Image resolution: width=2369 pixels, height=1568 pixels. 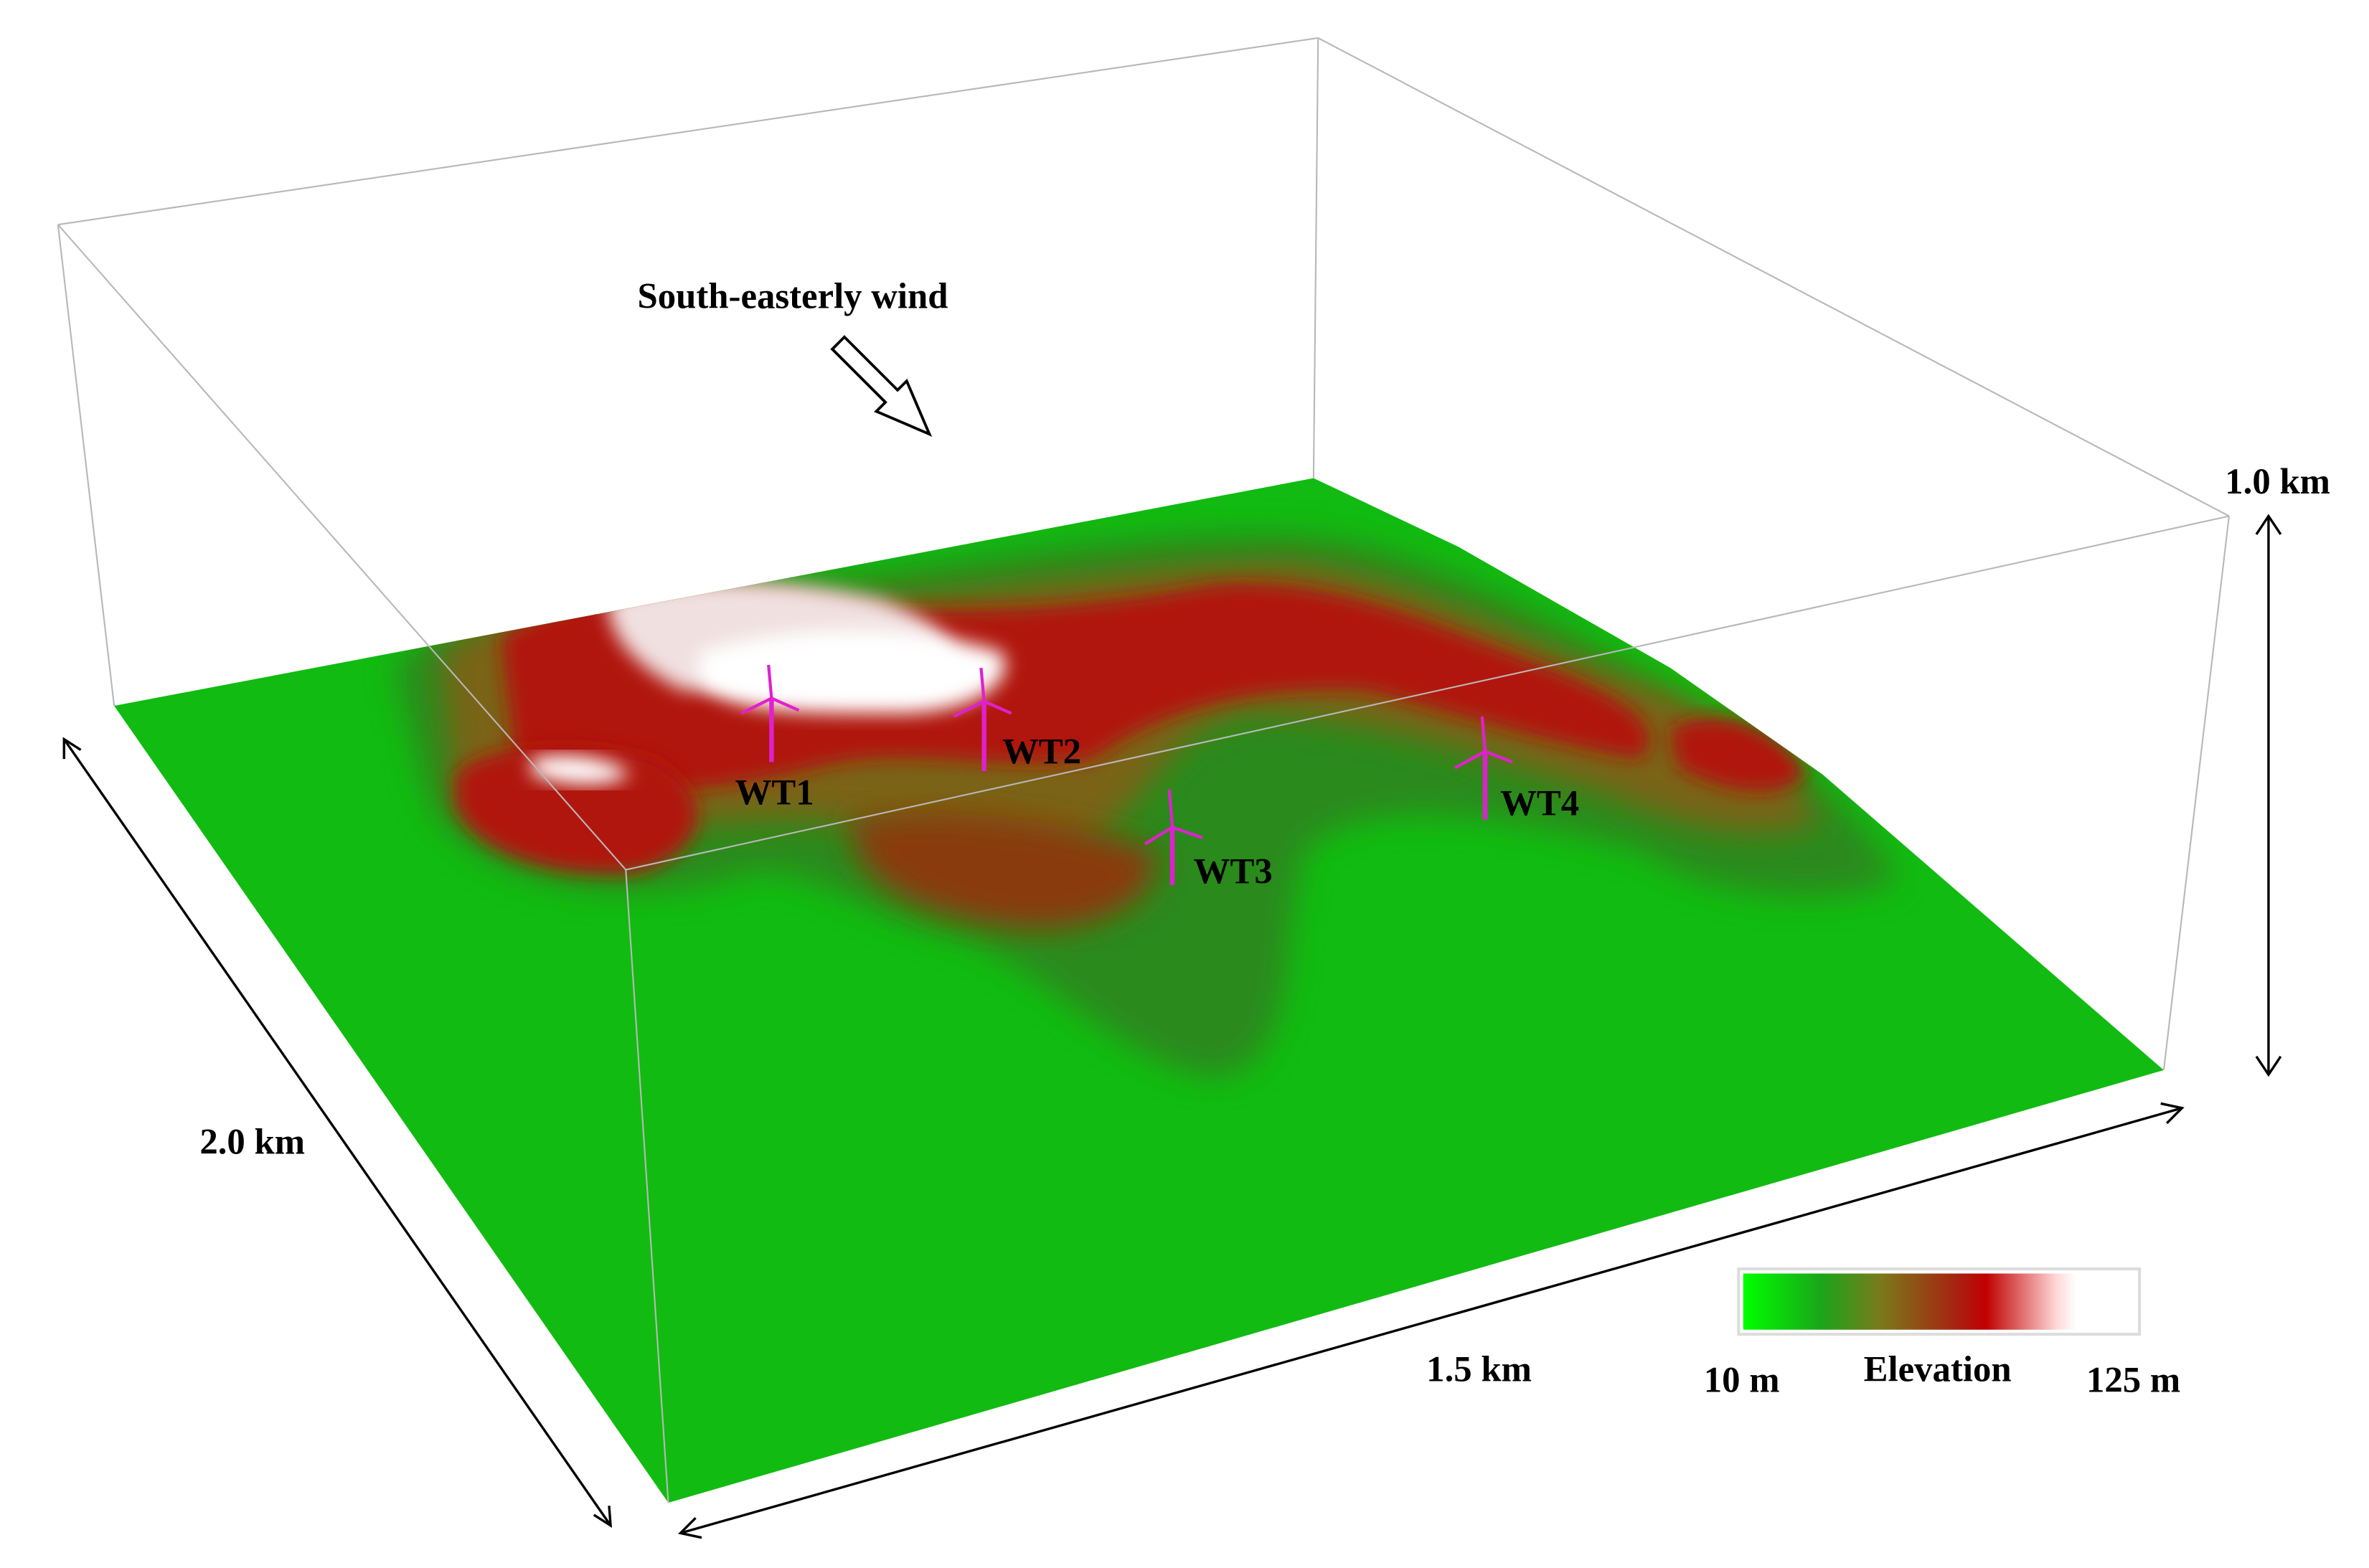 What do you see at coordinates (1041, 751) in the screenshot?
I see `turbine-label: WT2` at bounding box center [1041, 751].